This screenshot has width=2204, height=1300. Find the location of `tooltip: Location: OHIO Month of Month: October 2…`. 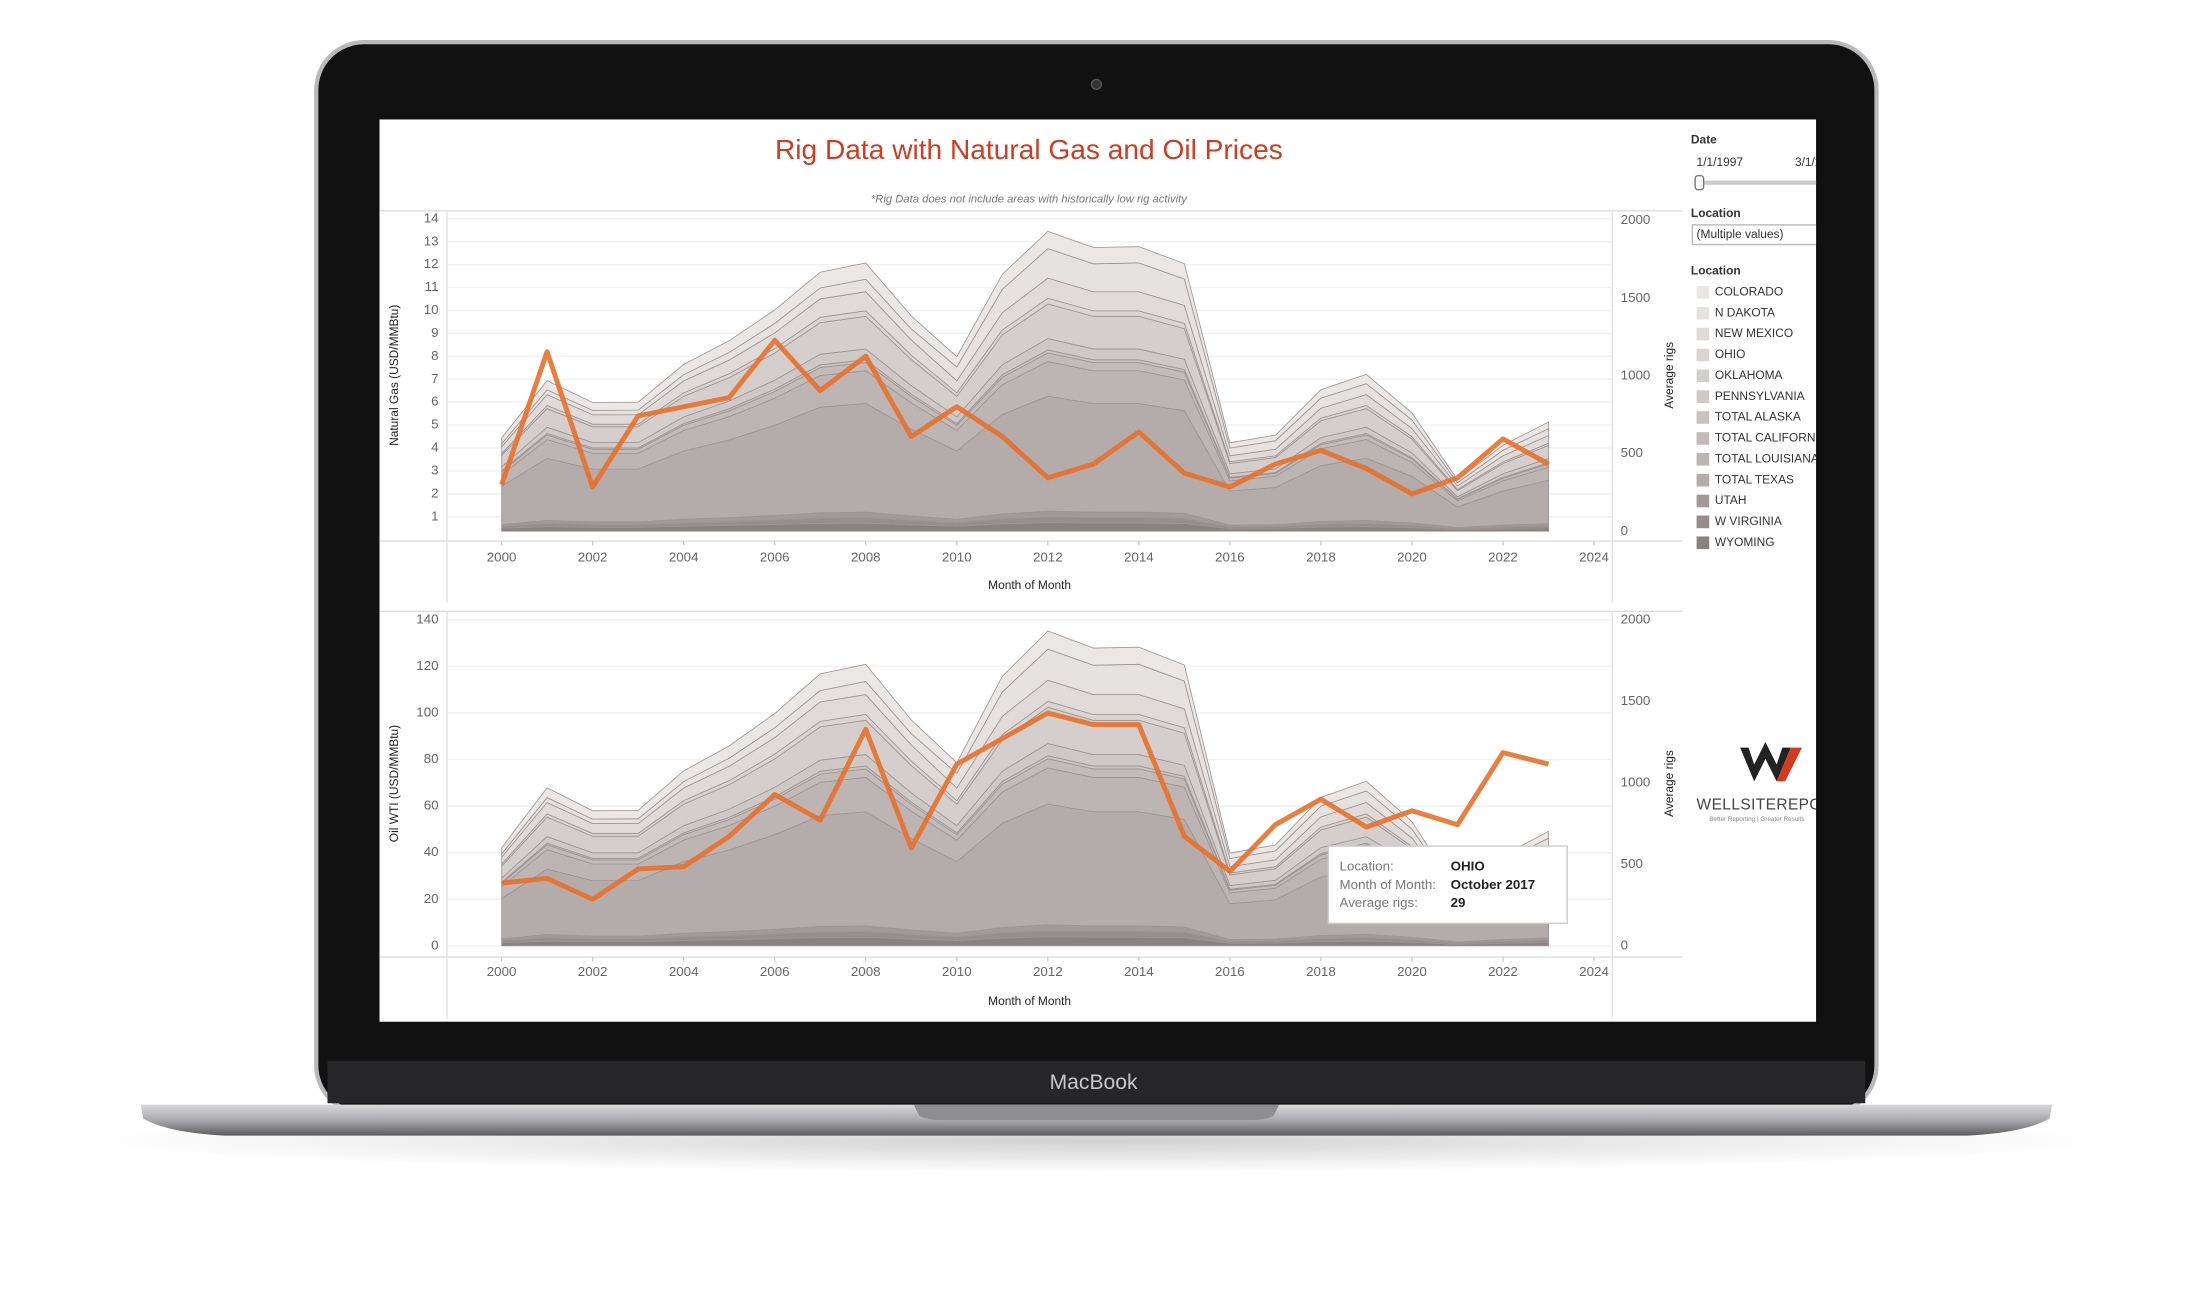

tooltip: Location: OHIO Month of Month: October 2… is located at coordinates (1447, 885).